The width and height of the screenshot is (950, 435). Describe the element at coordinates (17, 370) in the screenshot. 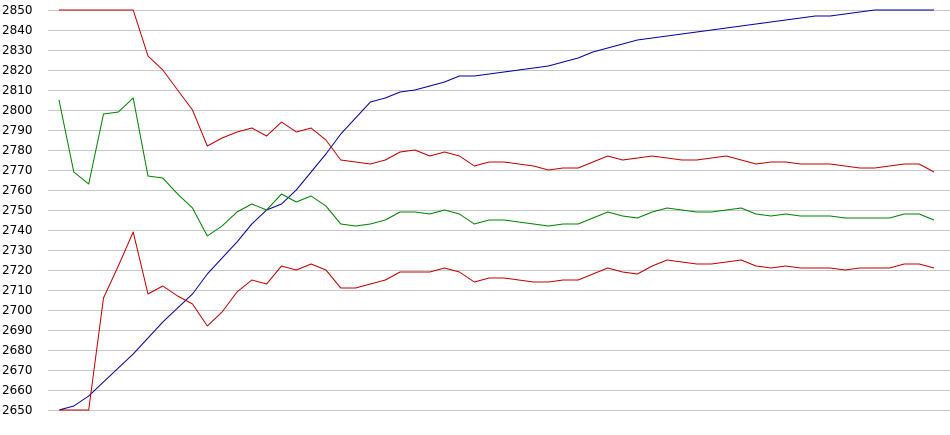

I see `y-tick-label: 2670` at that location.